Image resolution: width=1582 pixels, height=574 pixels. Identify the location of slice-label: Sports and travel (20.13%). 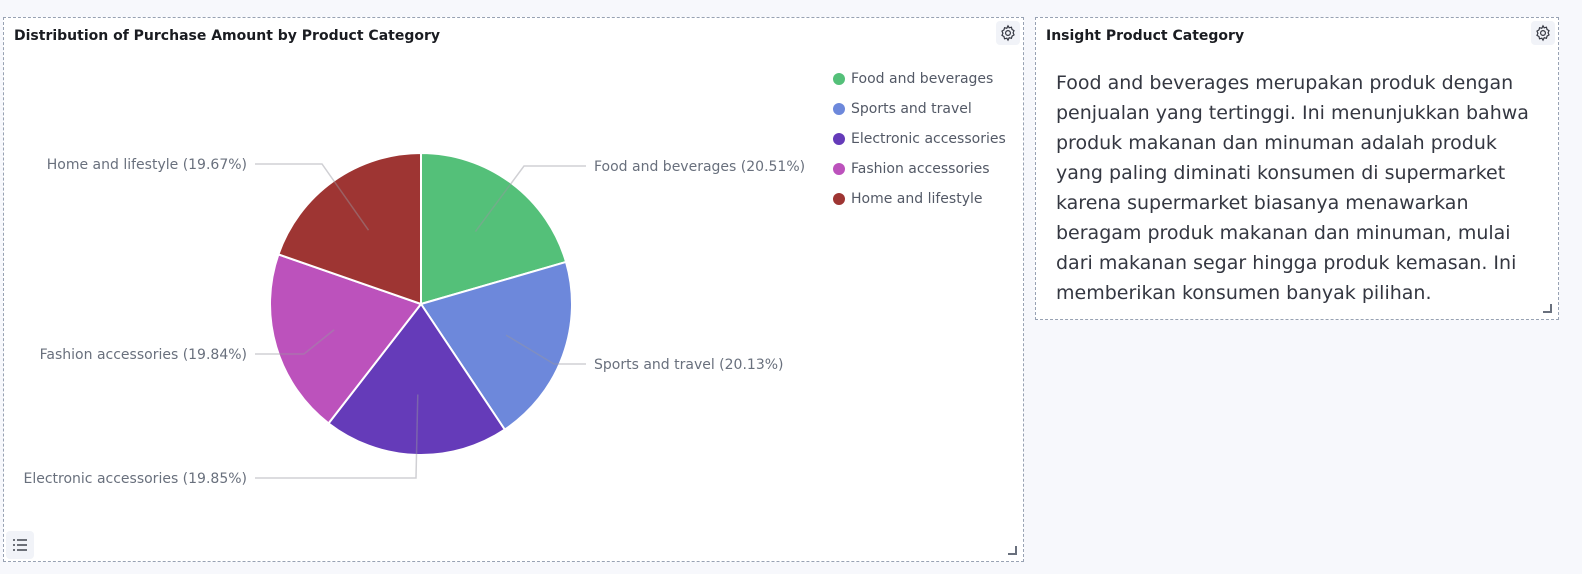
(689, 365).